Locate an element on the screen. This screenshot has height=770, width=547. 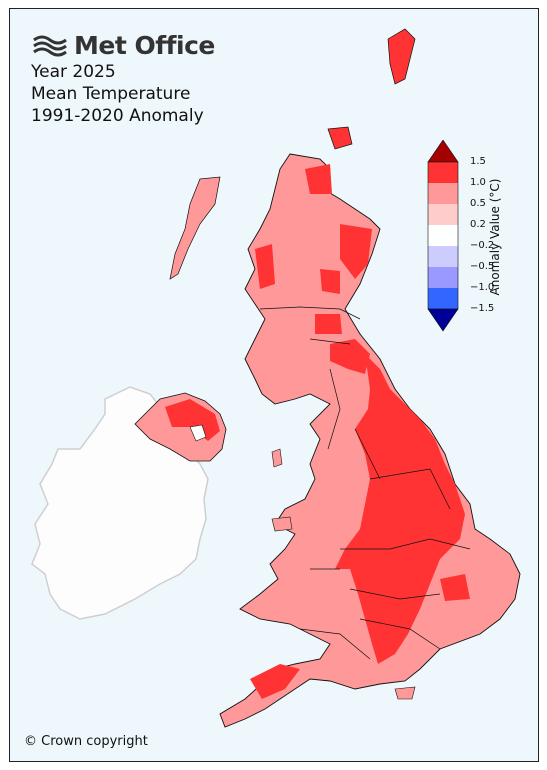
colorbar is located at coordinates (443, 236).